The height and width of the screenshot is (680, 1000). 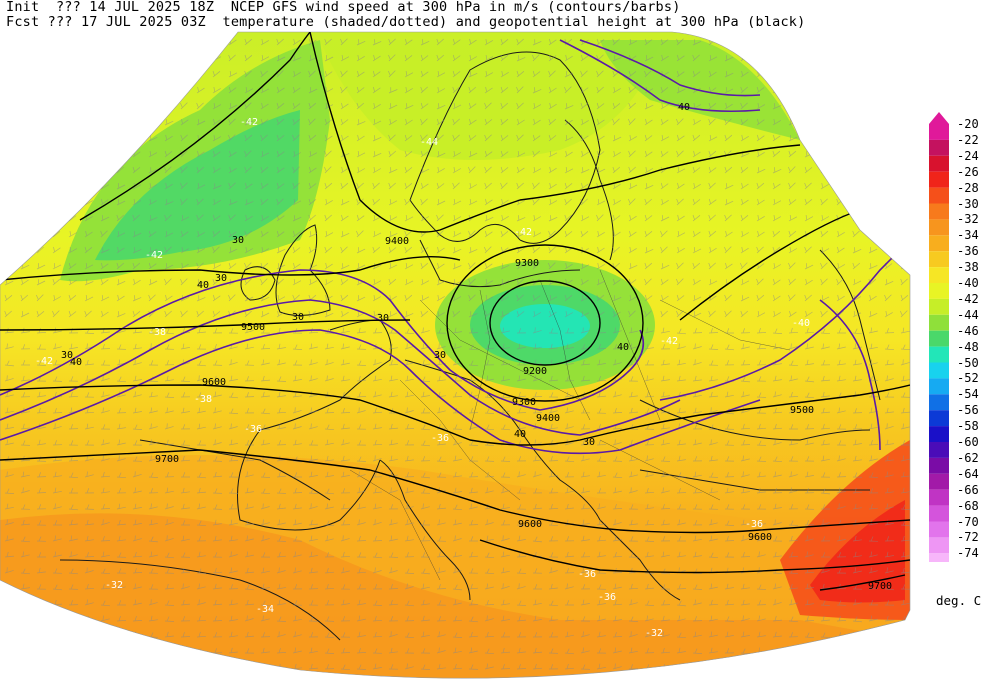 What do you see at coordinates (968, 521) in the screenshot?
I see `legend-label: -70` at bounding box center [968, 521].